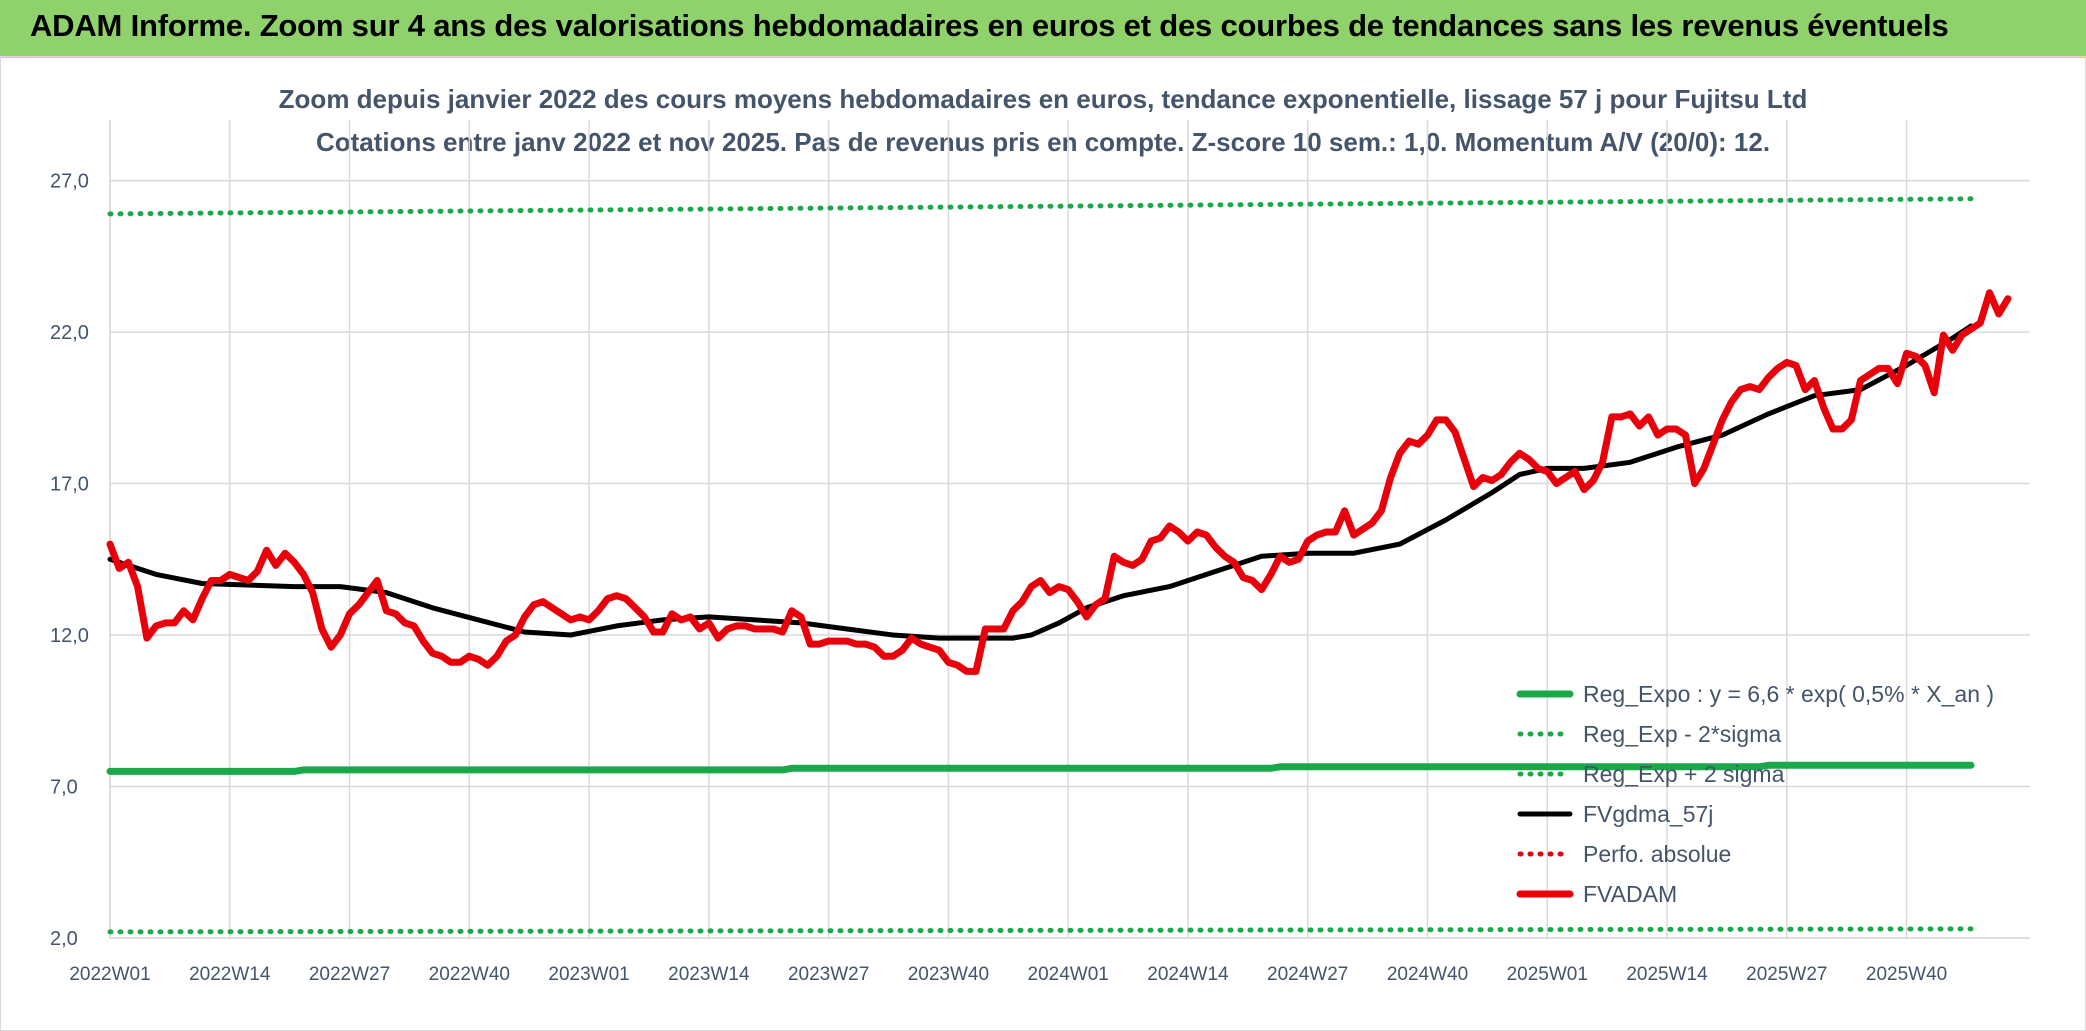 This screenshot has height=1031, width=2086. What do you see at coordinates (1648, 814) in the screenshot?
I see `legend-label: FVgdma_57j` at bounding box center [1648, 814].